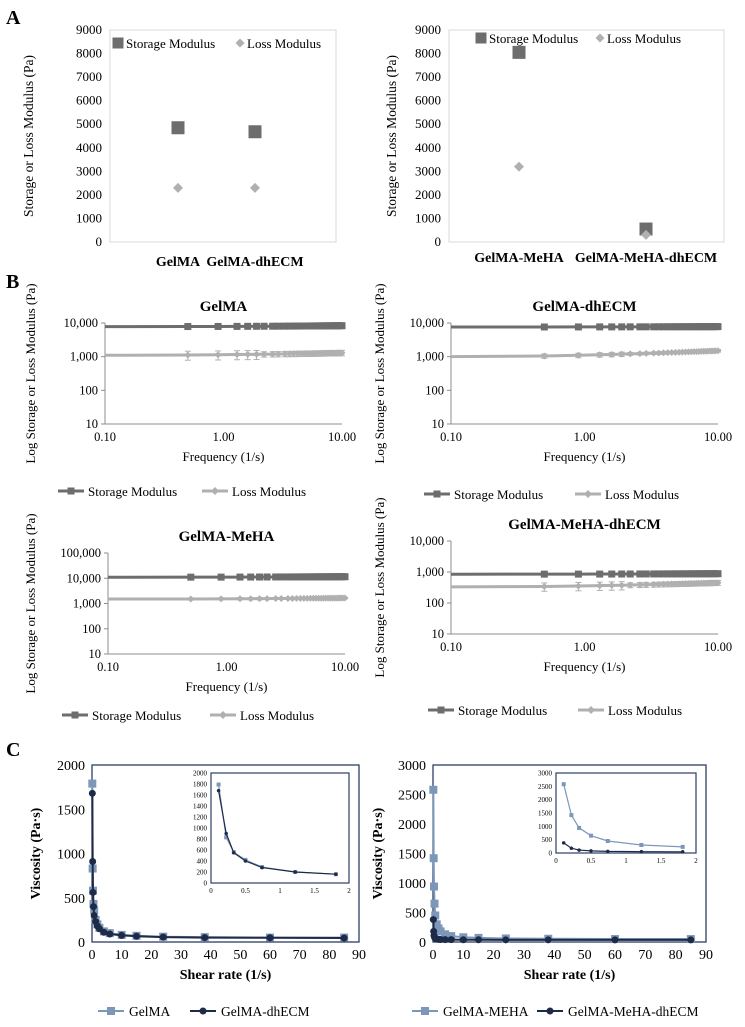 This screenshot has height=1027, width=745. I want to click on inset-y-tick-label: 2000, so click(200, 774).